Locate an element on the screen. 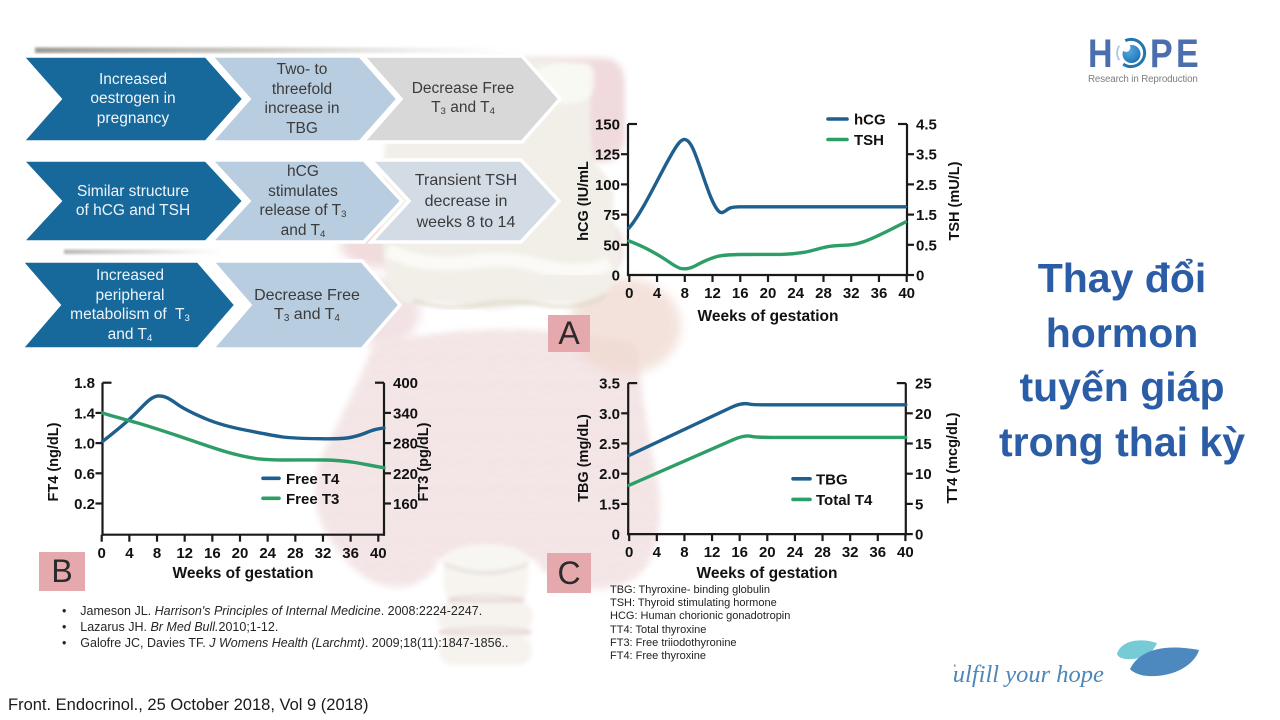 This screenshot has height=720, width=1280. svg-text: 5 is located at coordinates (919, 504).